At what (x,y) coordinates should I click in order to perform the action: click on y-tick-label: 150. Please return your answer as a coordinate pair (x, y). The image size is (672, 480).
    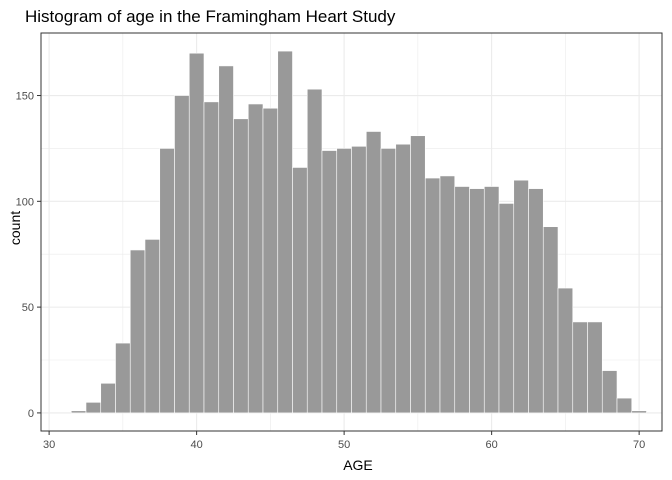
    Looking at the image, I should click on (25, 97).